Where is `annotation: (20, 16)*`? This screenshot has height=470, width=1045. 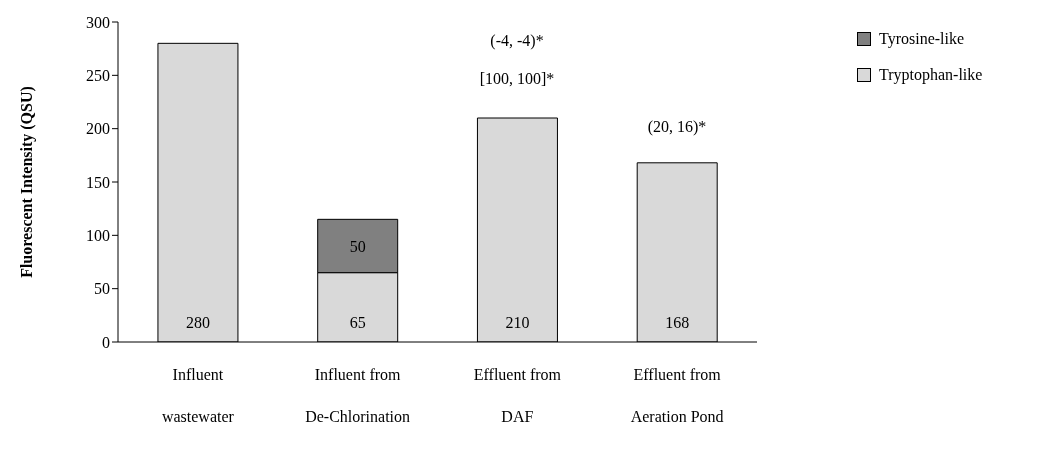
annotation: (20, 16)* is located at coordinates (677, 127).